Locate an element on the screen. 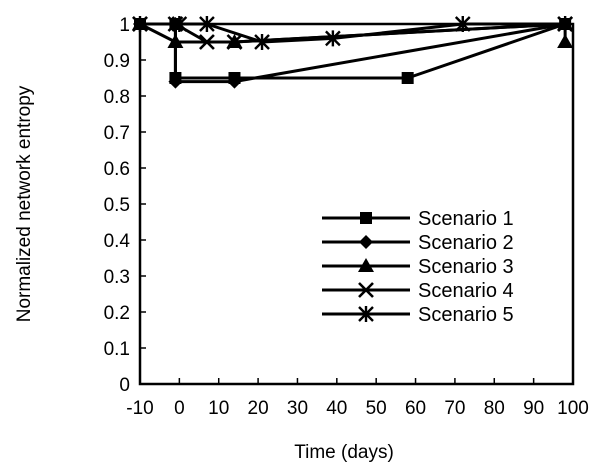 This screenshot has width=603, height=466. x-tick-label: 90 is located at coordinates (533, 408).